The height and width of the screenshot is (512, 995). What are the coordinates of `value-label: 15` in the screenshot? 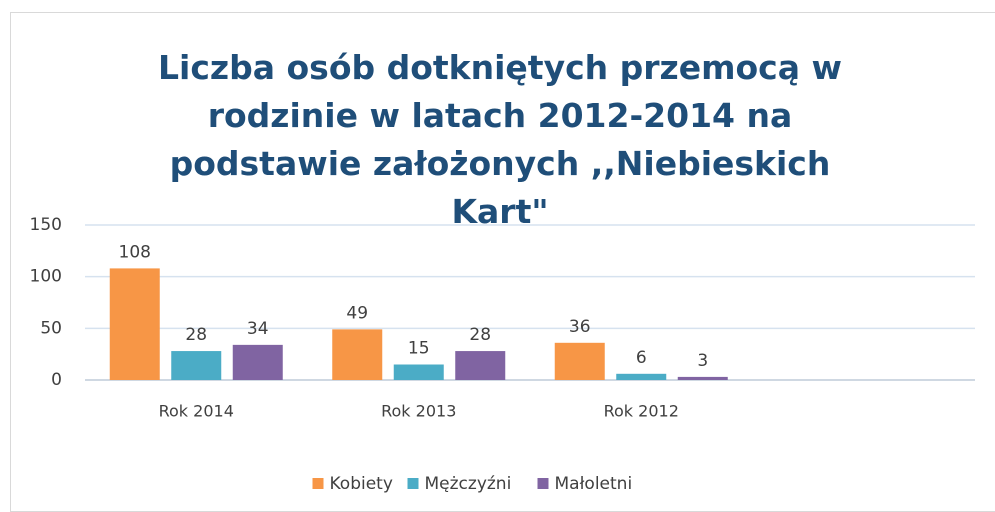 It's located at (419, 349).